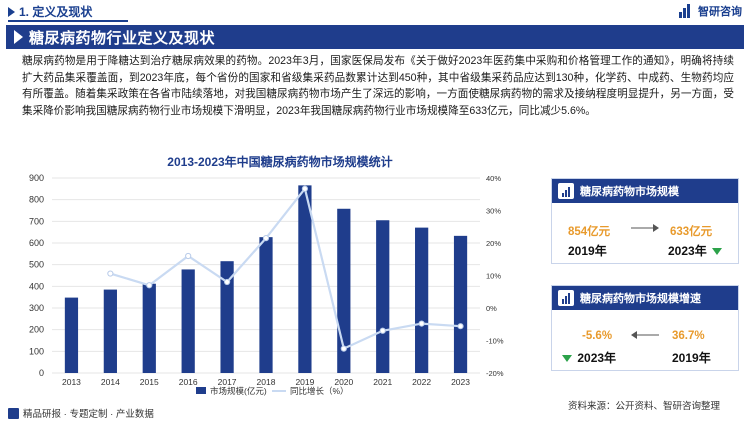  Describe the element at coordinates (691, 358) in the screenshot. I see `growth-2019-year: 2019年` at that location.